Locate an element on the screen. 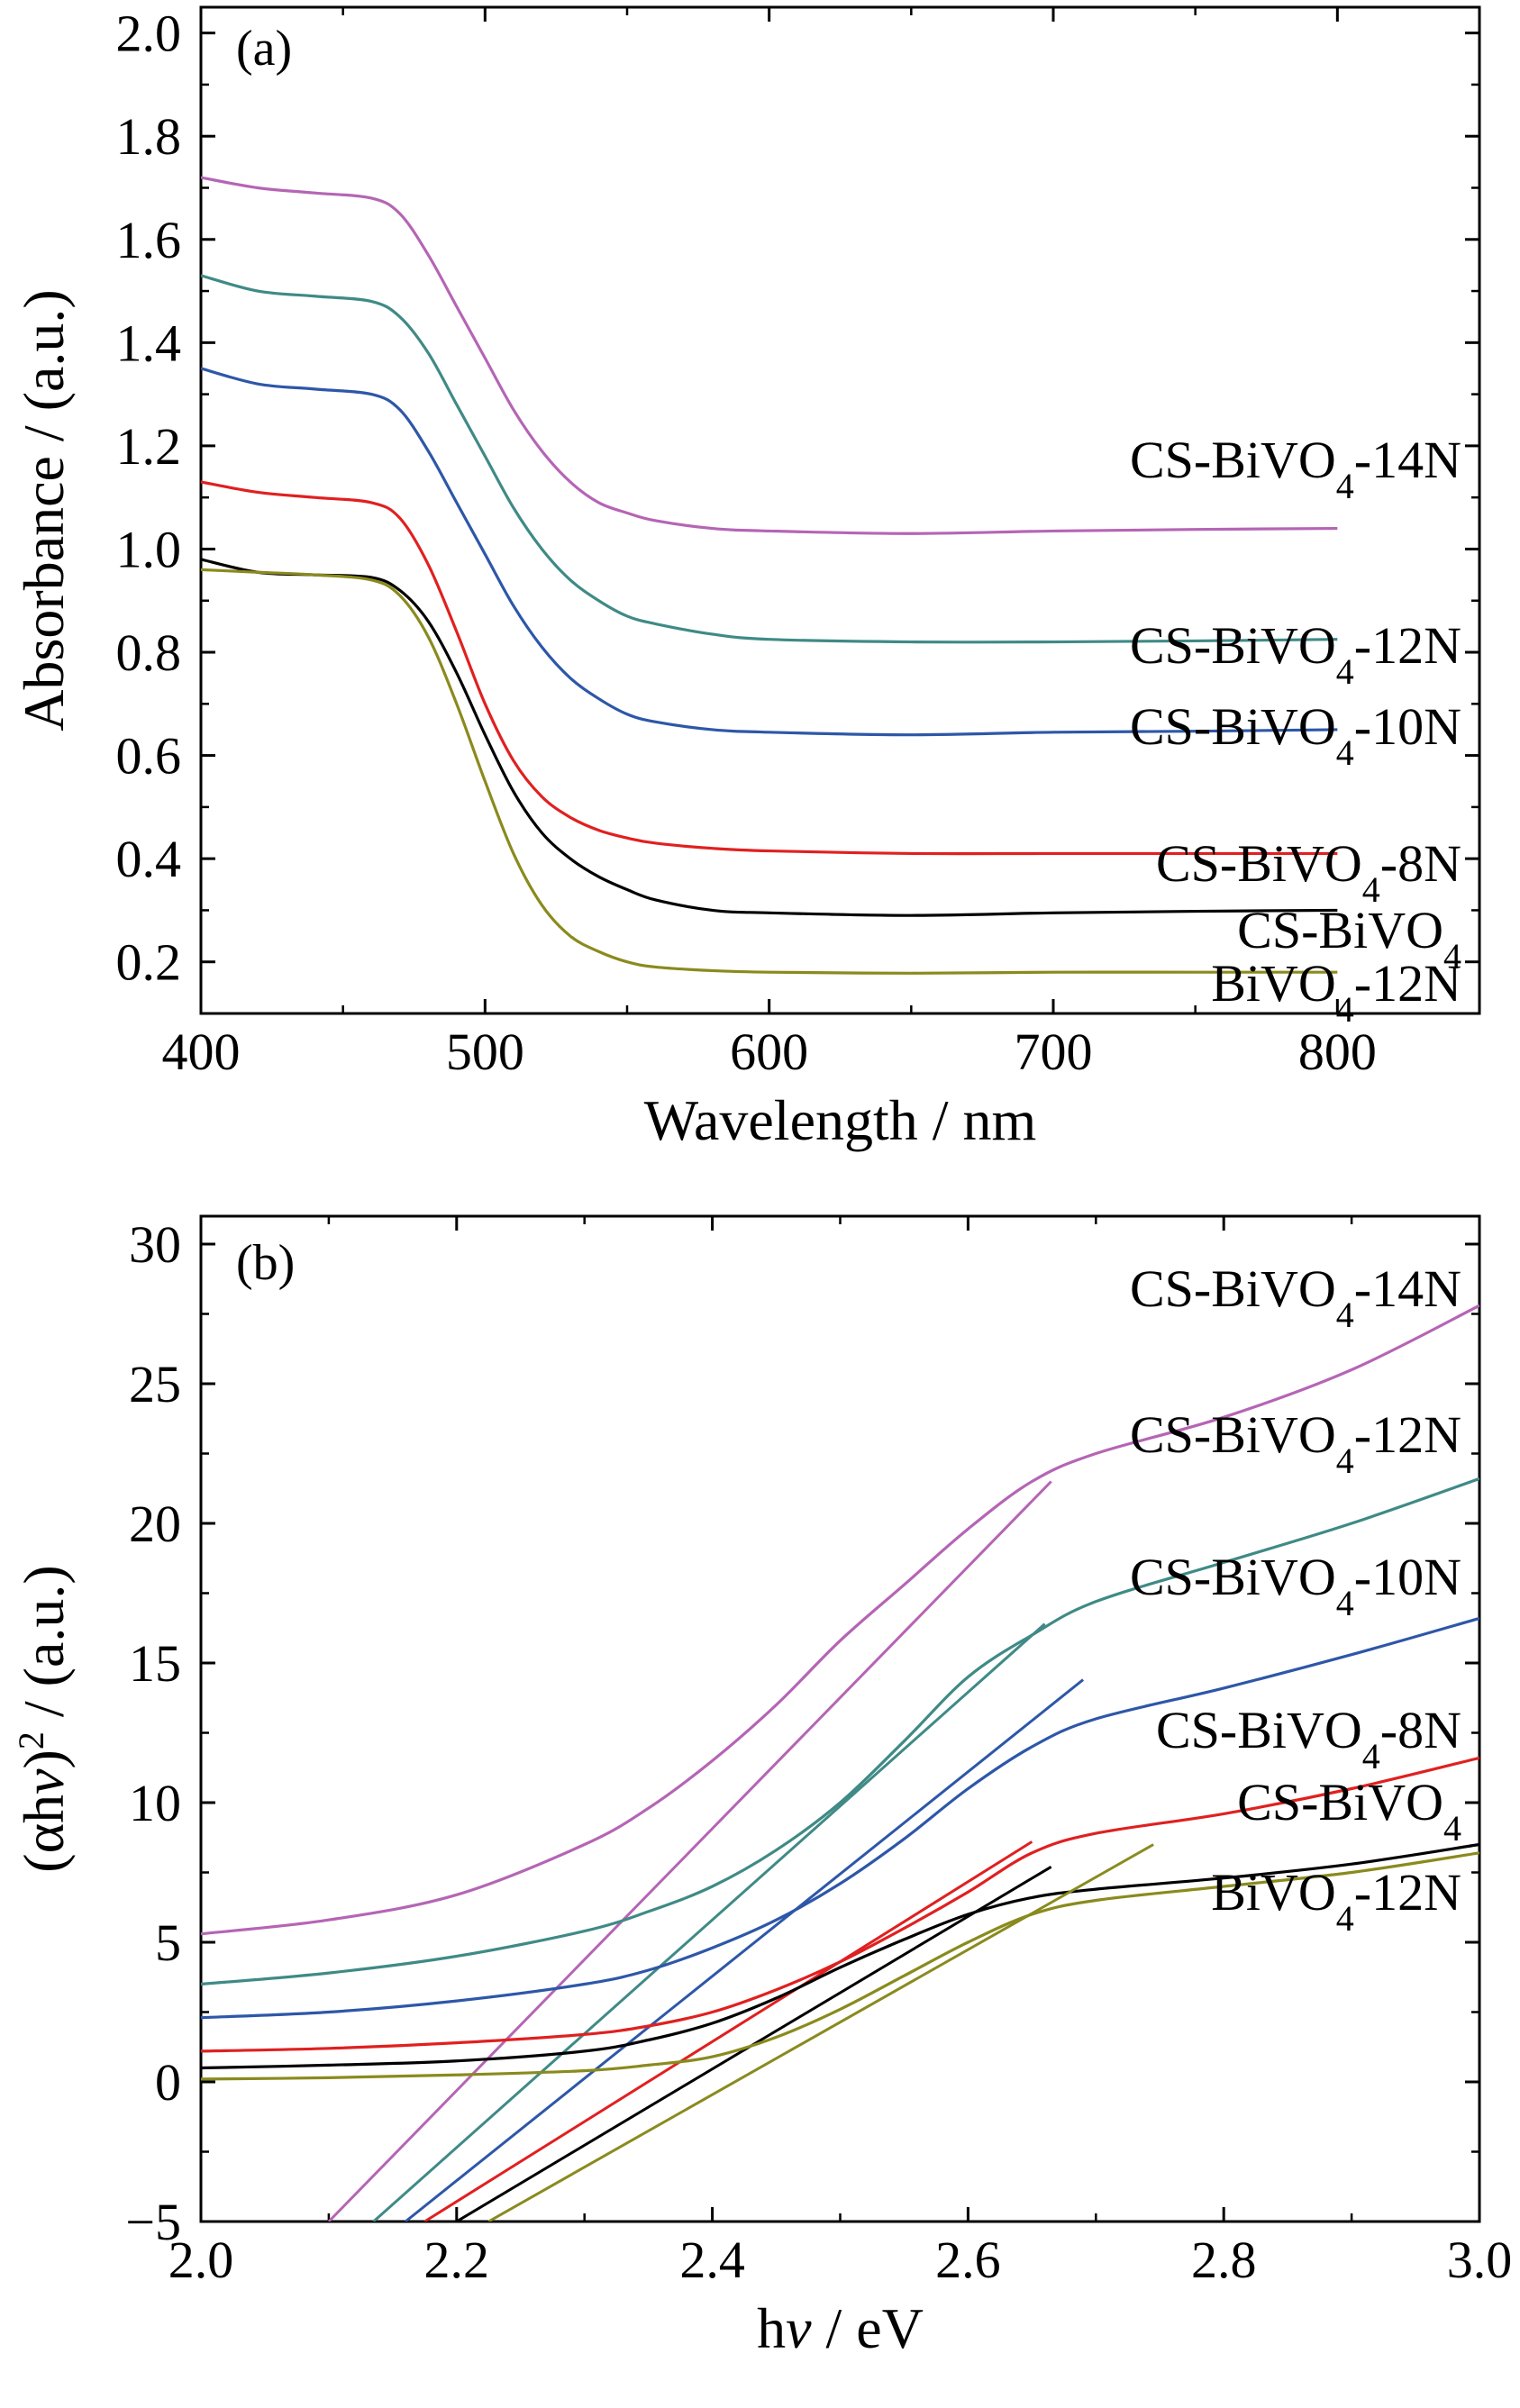  x-tick-label: 3.0 is located at coordinates (1480, 2260).